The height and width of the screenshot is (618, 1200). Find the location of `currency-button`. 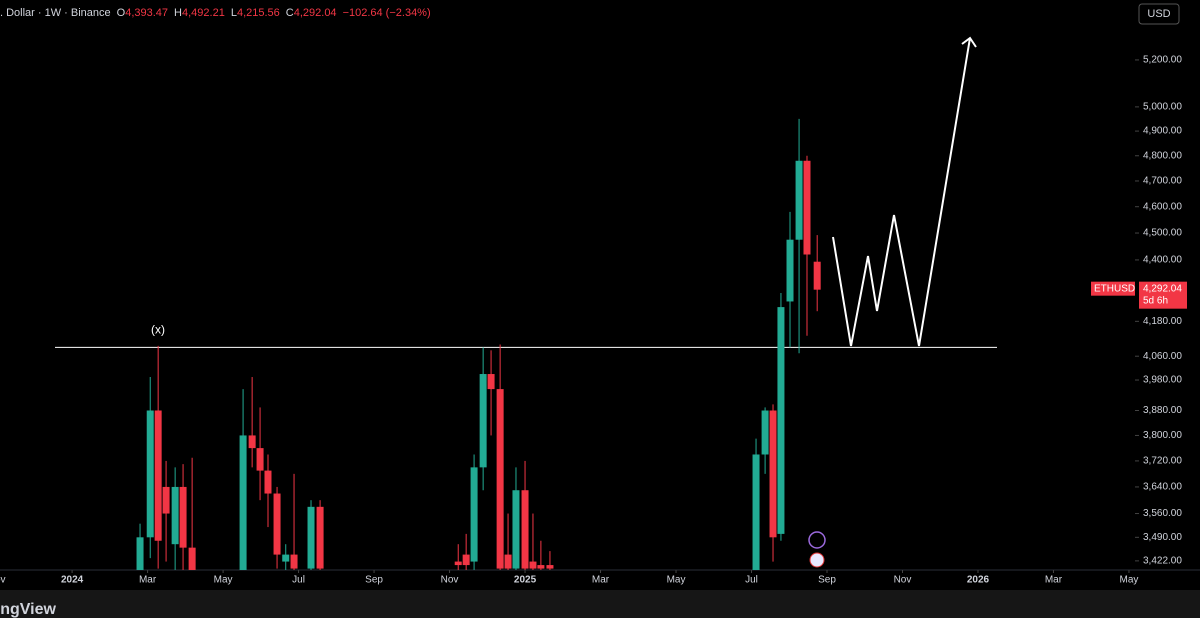

currency-button is located at coordinates (1159, 14).